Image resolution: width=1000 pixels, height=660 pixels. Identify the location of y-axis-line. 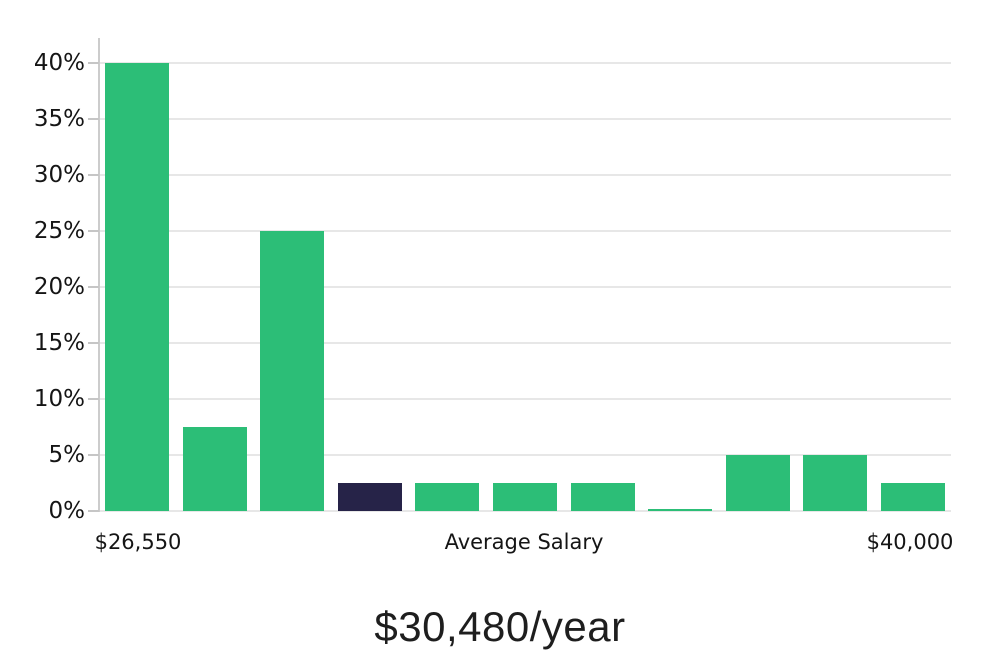
(99, 275).